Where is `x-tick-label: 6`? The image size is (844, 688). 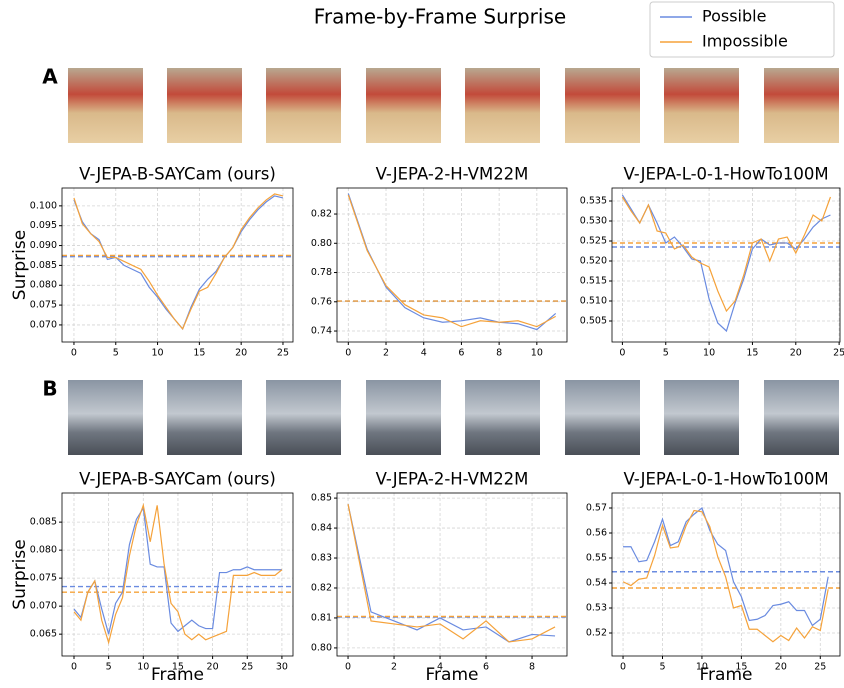 x-tick-label: 6 is located at coordinates (461, 353).